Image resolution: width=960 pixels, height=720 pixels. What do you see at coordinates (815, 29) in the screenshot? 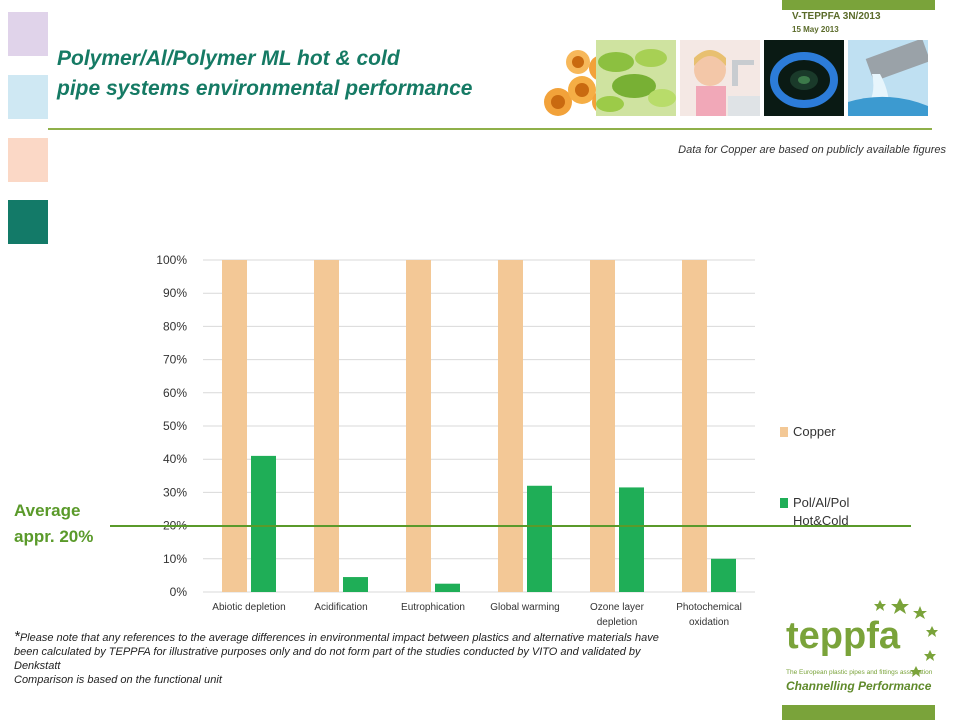
I see `document-date: 15 May 2013` at bounding box center [815, 29].